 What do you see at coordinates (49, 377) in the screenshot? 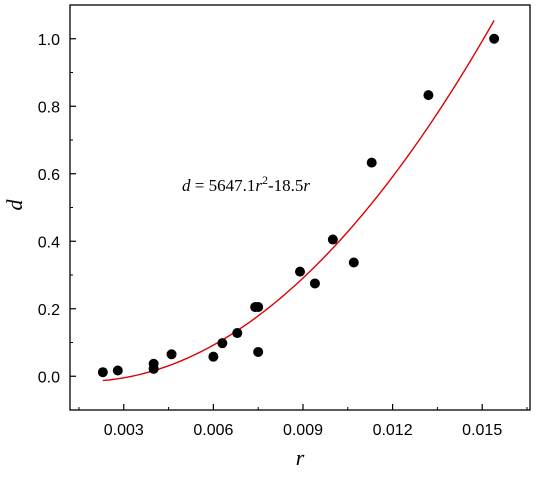
I see `y-tick-label: 0.0` at bounding box center [49, 377].